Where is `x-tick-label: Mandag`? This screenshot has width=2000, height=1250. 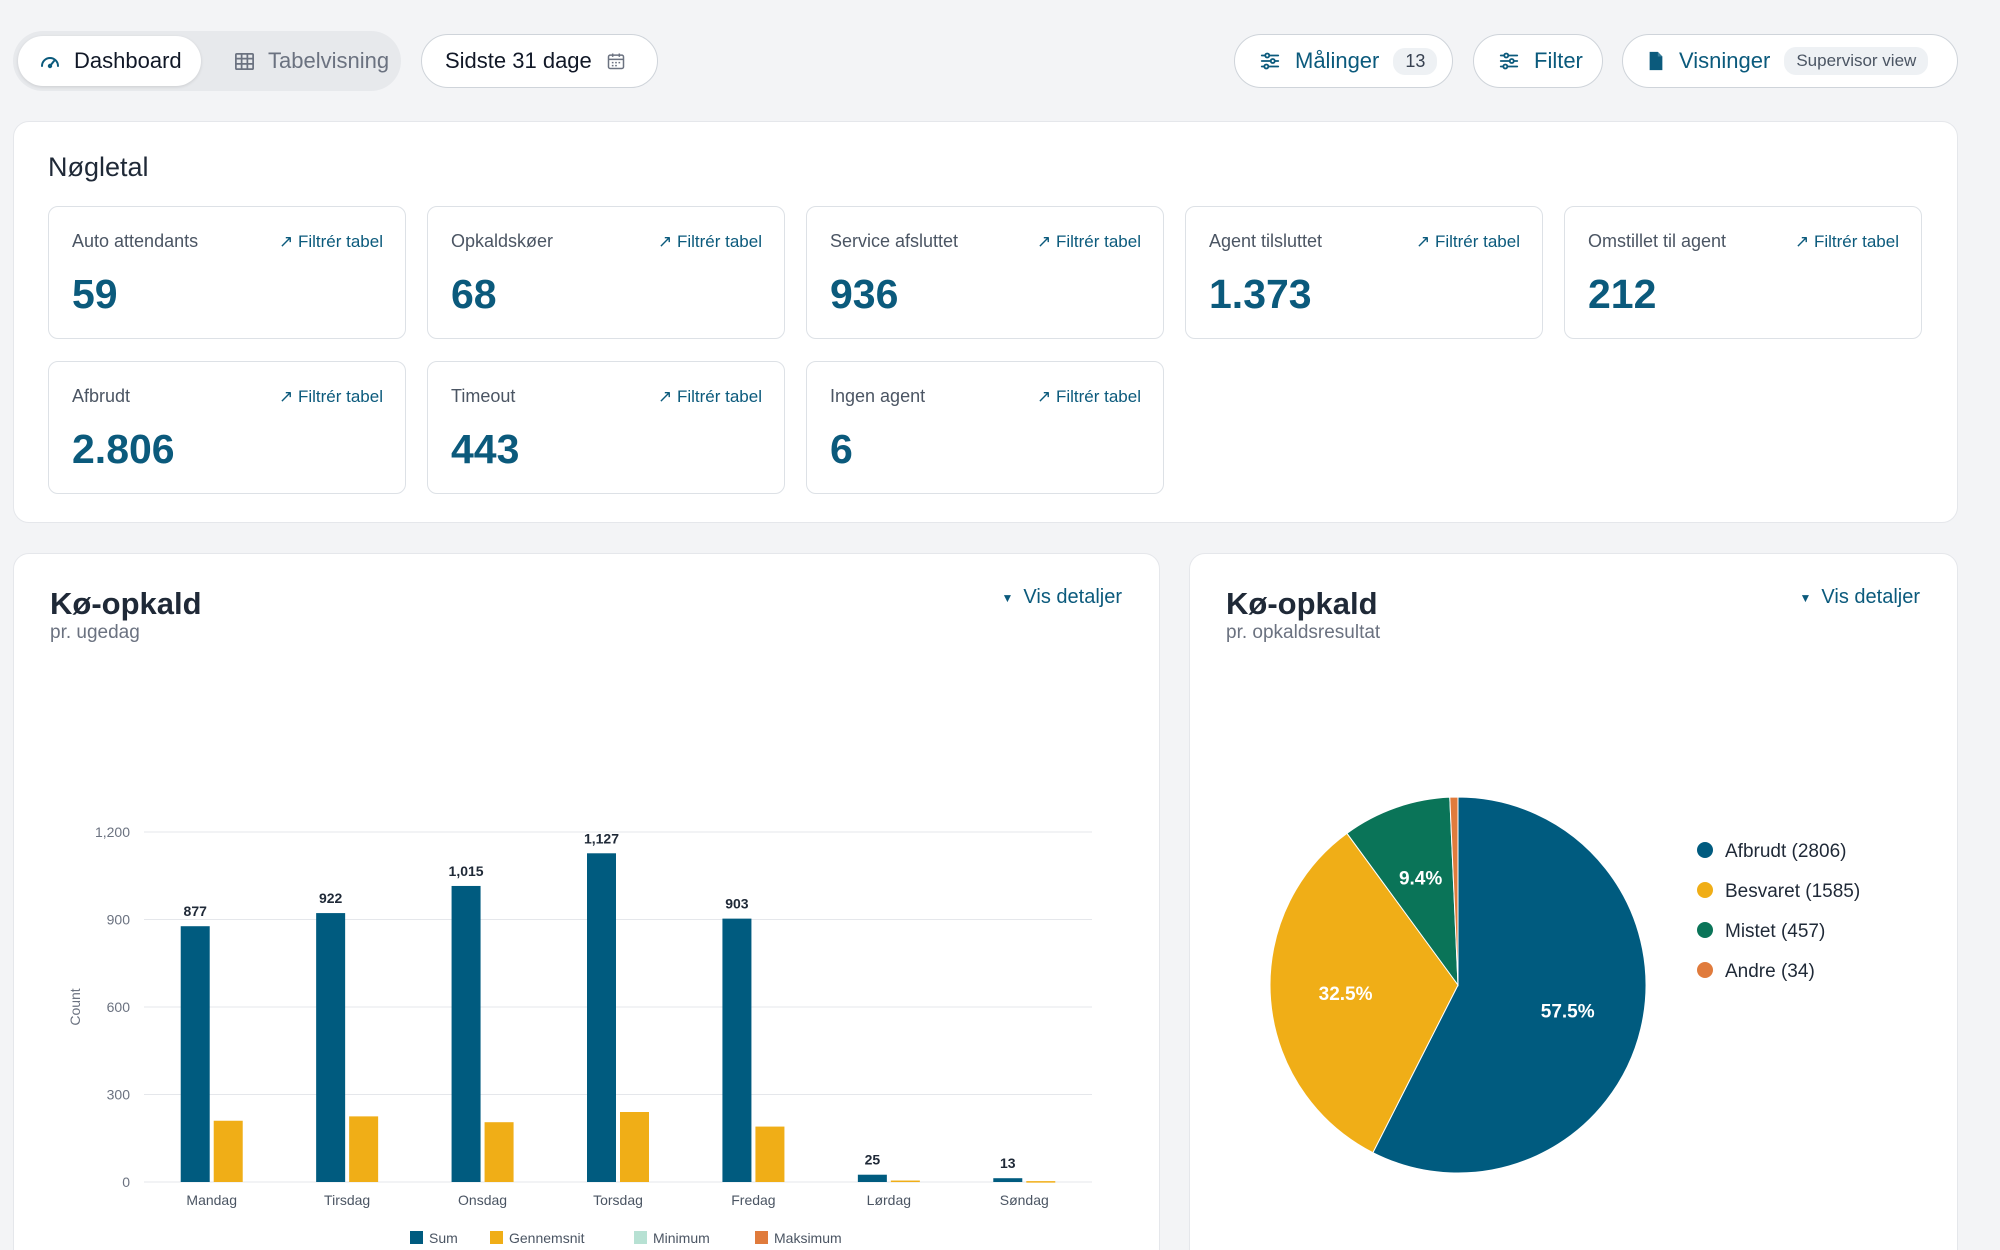
x-tick-label: Mandag is located at coordinates (211, 1200).